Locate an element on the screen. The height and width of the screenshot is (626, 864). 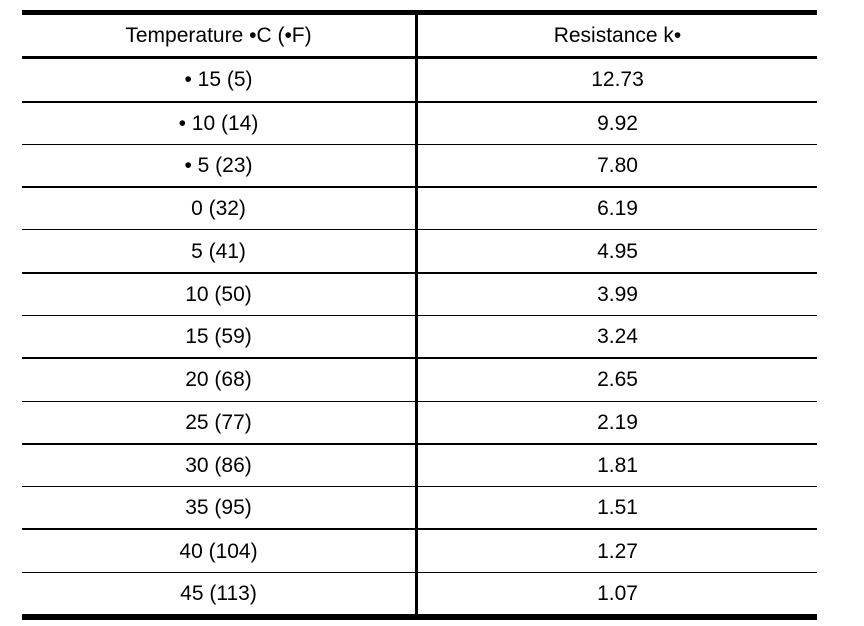
resistance-cell: 2.19 is located at coordinates (617, 422).